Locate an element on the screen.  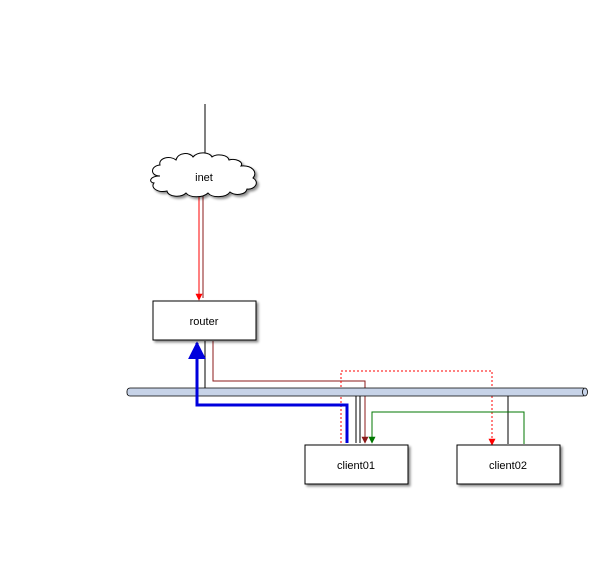
link-client01-router-blue is located at coordinates (268, 392).